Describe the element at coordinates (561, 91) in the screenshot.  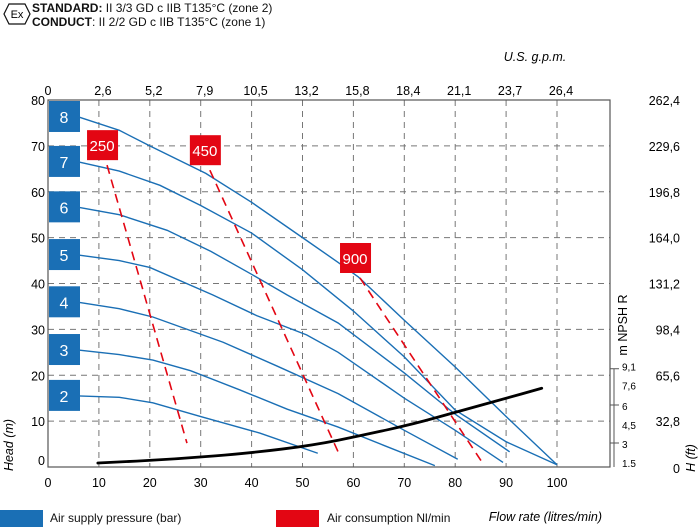
I see `x2-tick-label: 26,4` at that location.